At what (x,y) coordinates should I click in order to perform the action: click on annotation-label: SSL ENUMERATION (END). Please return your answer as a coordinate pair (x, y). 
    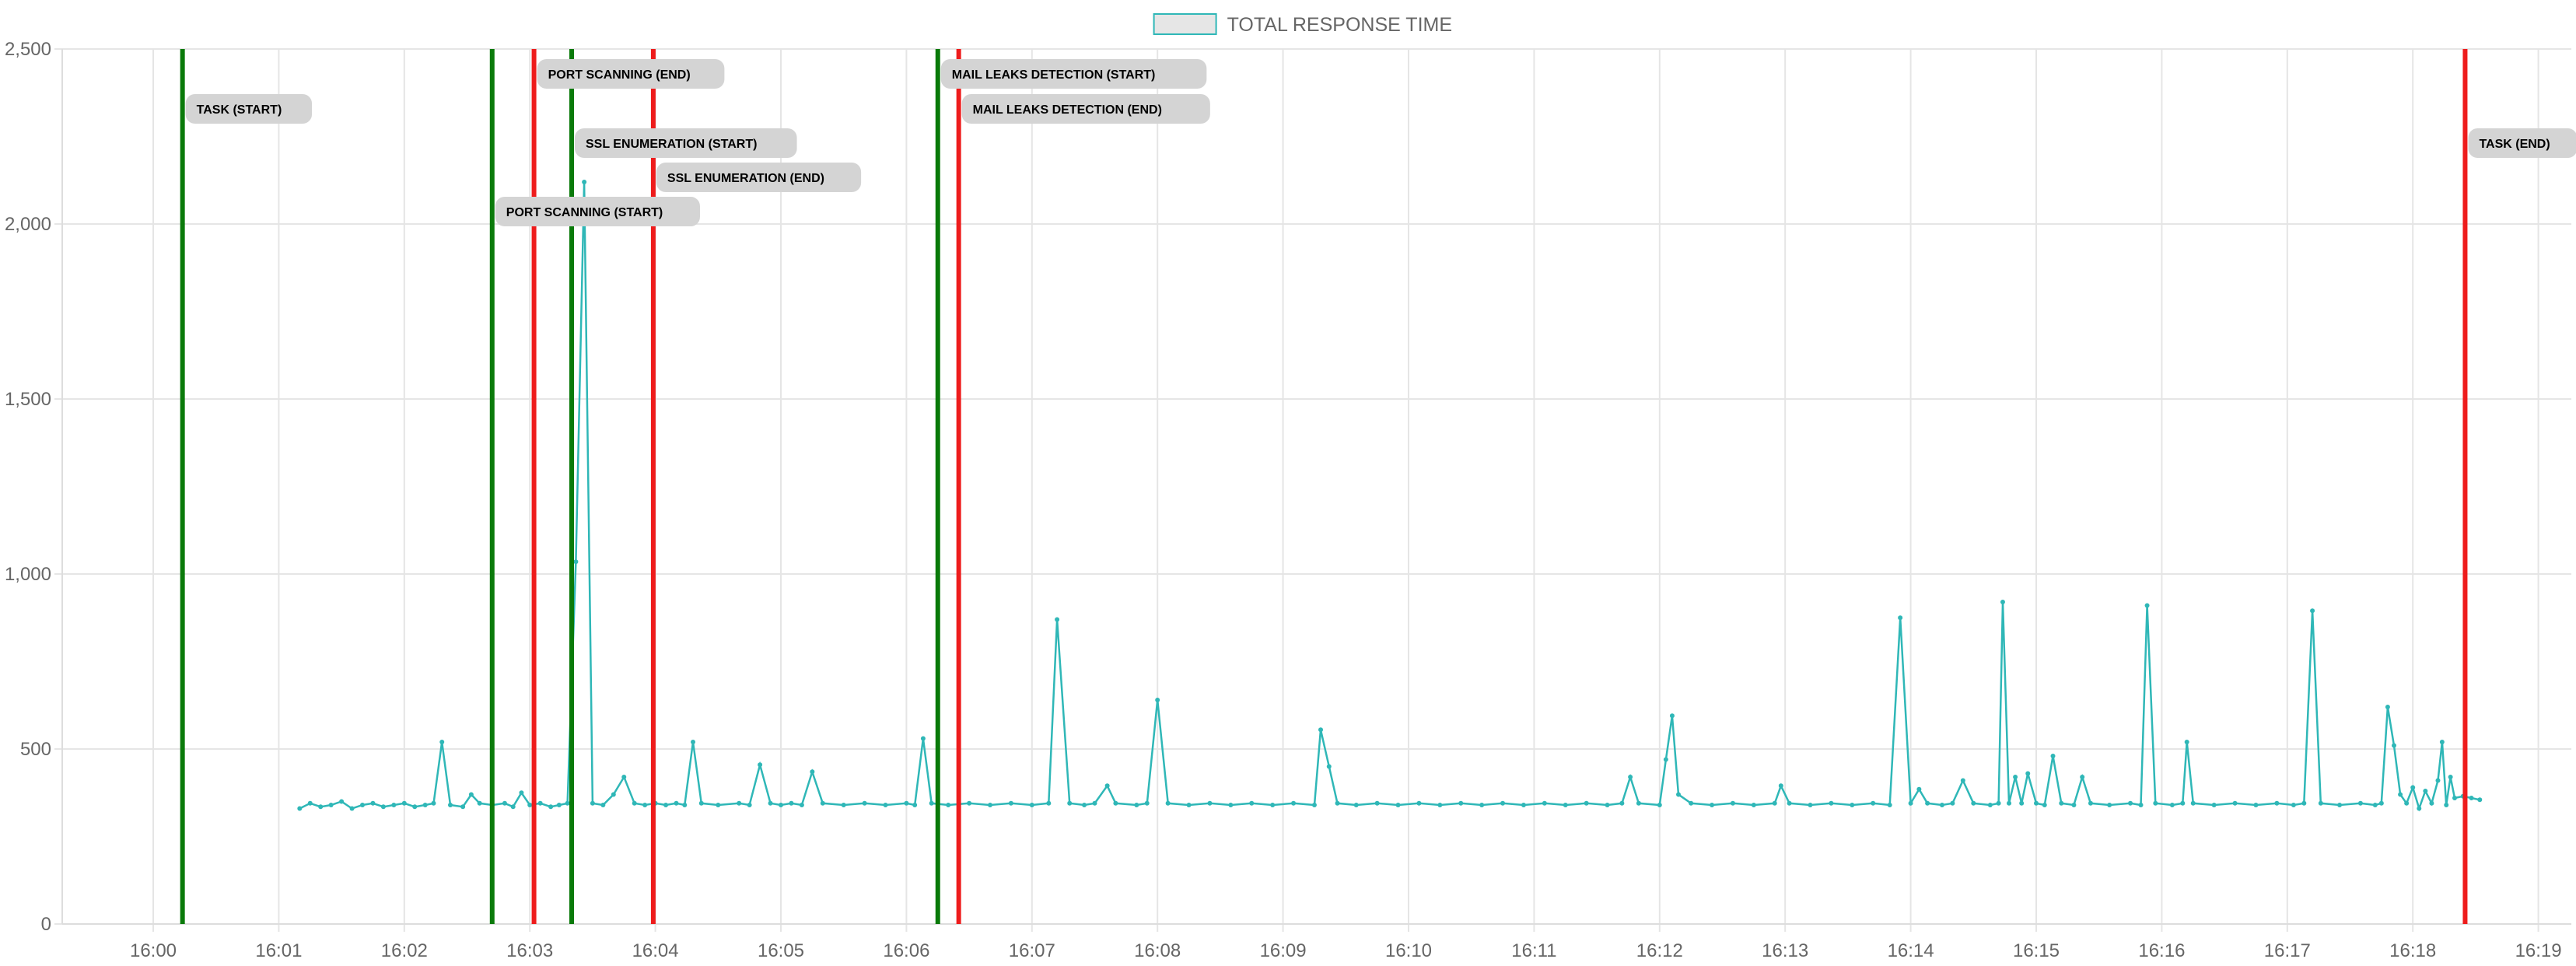
    Looking at the image, I should click on (759, 177).